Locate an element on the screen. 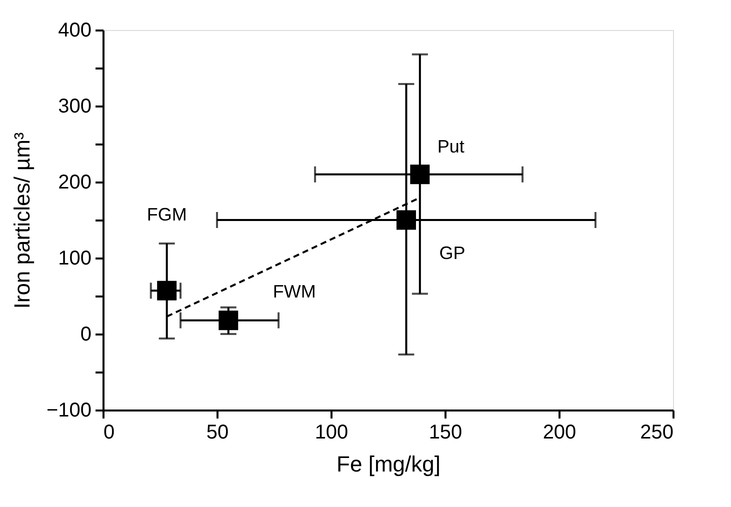 The width and height of the screenshot is (731, 507). annotation: FGM is located at coordinates (166, 214).